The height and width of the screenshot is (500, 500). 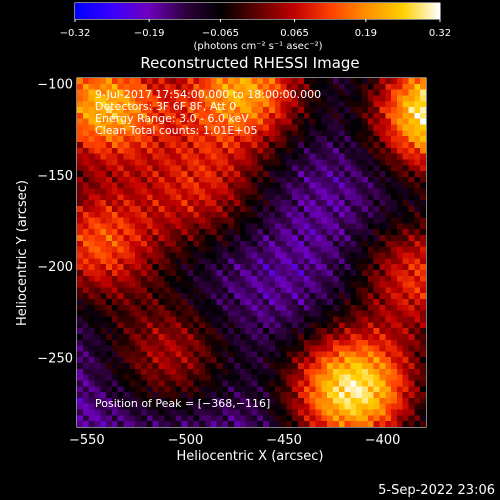 I want to click on axis-tick-label: −150, so click(x=55, y=176).